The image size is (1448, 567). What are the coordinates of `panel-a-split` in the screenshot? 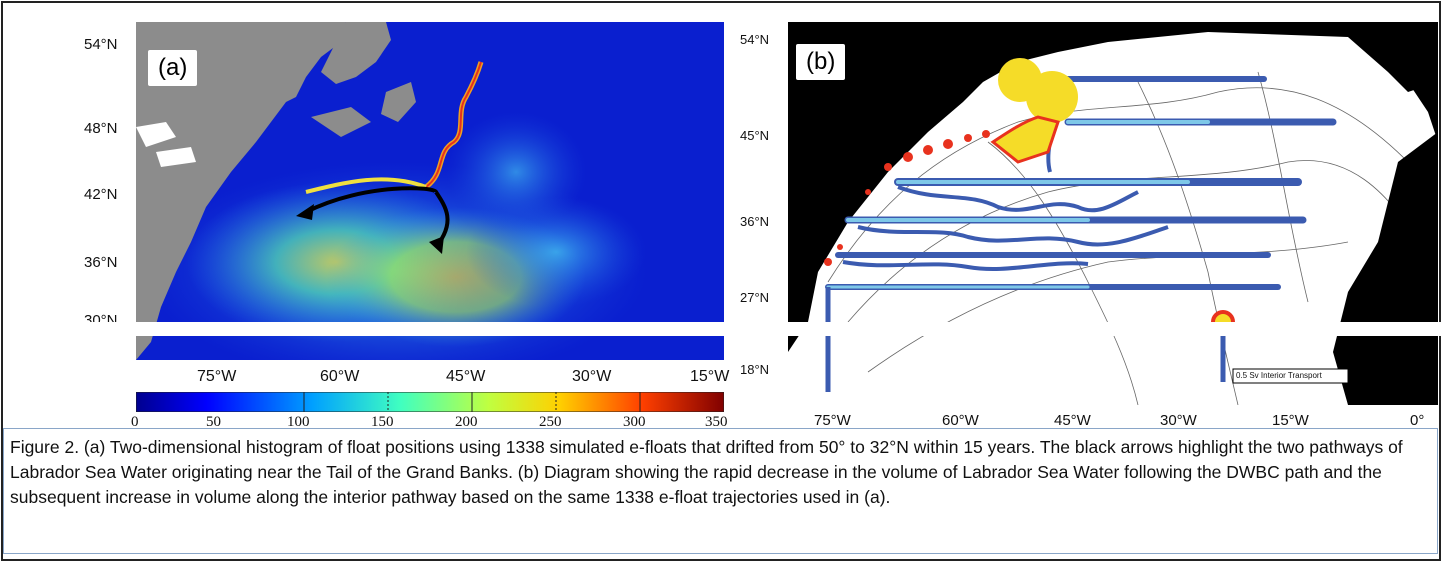 It's located at (430, 329).